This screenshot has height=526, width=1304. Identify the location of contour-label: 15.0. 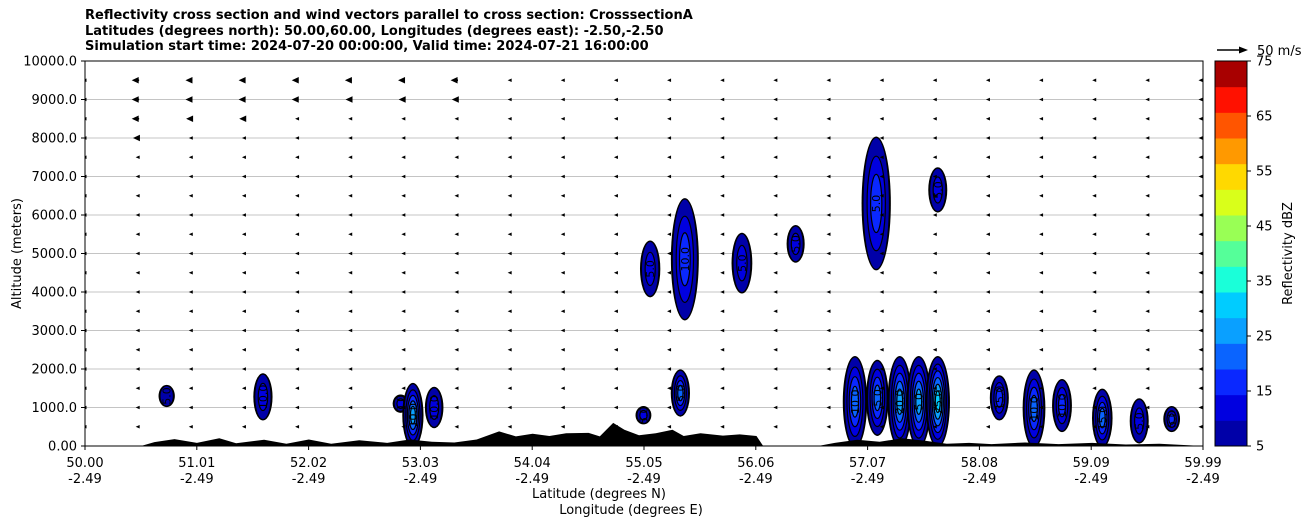
(1102, 418).